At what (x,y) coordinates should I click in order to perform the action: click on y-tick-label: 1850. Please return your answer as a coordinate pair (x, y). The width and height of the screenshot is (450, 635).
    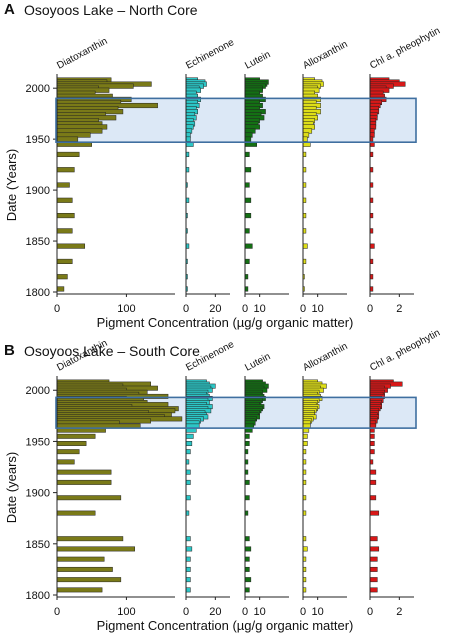
    Looking at the image, I should click on (38, 242).